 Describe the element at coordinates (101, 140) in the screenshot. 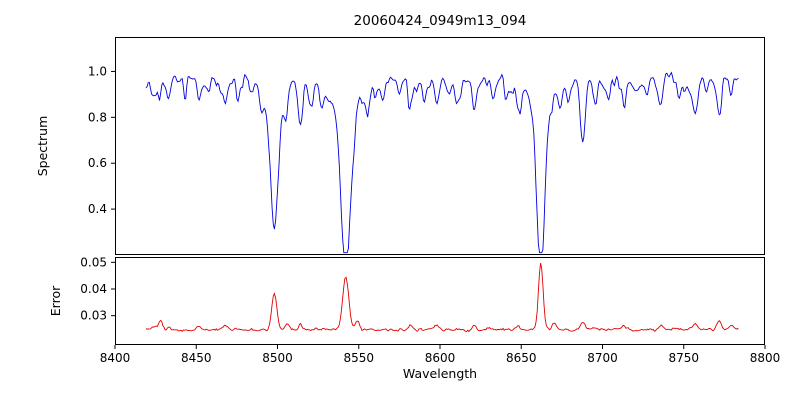

I see `spectrum-y-axis: 0.4 0.6 0.8 1.0` at that location.